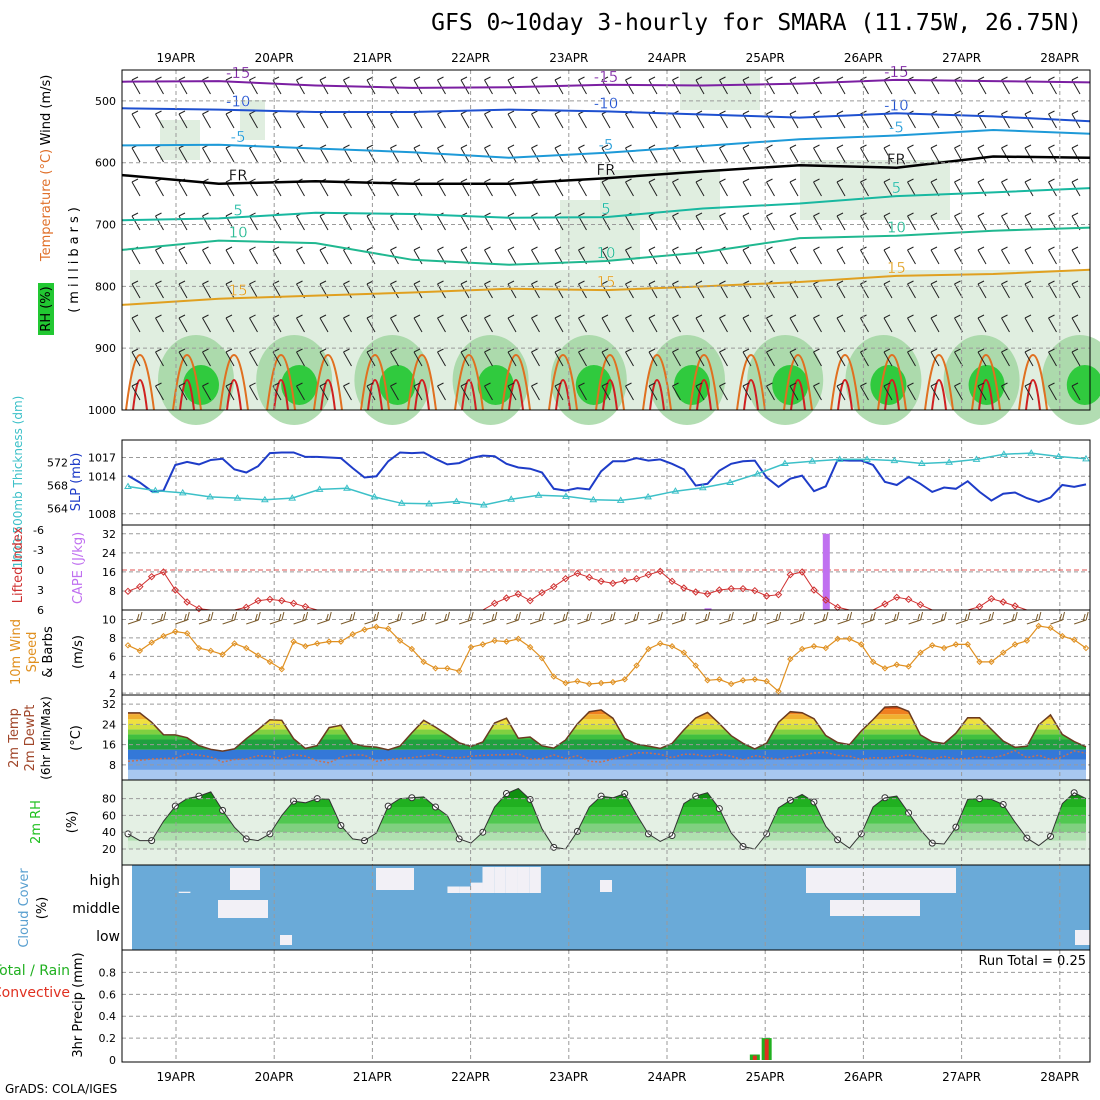  Describe the element at coordinates (238, 73) in the screenshot. I see `isotherm-label: -15` at that location.